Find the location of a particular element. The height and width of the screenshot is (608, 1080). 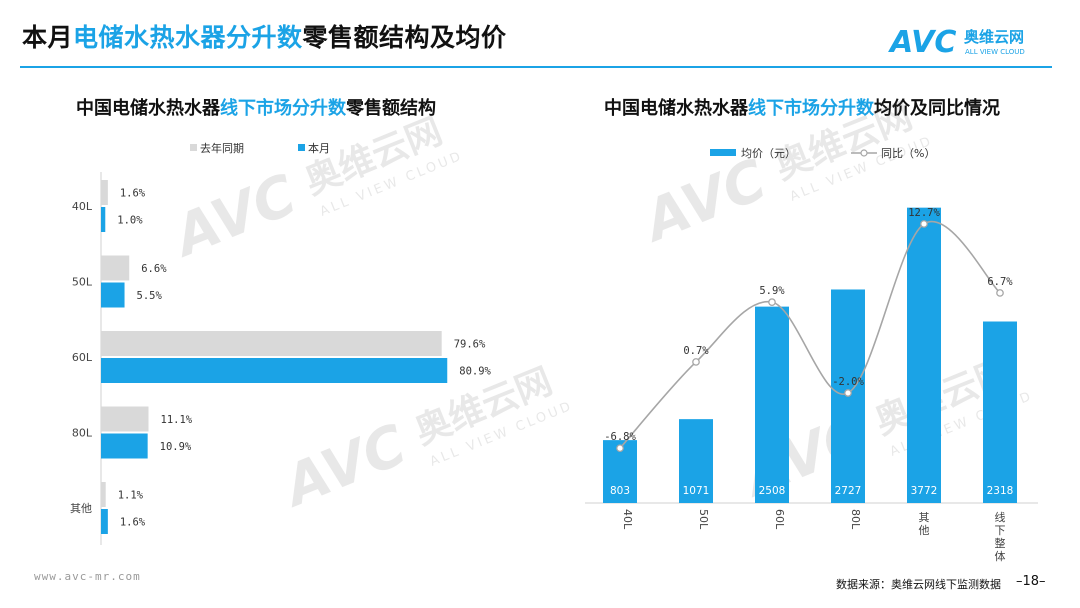

left-category-label: 其他 is located at coordinates (81, 508).